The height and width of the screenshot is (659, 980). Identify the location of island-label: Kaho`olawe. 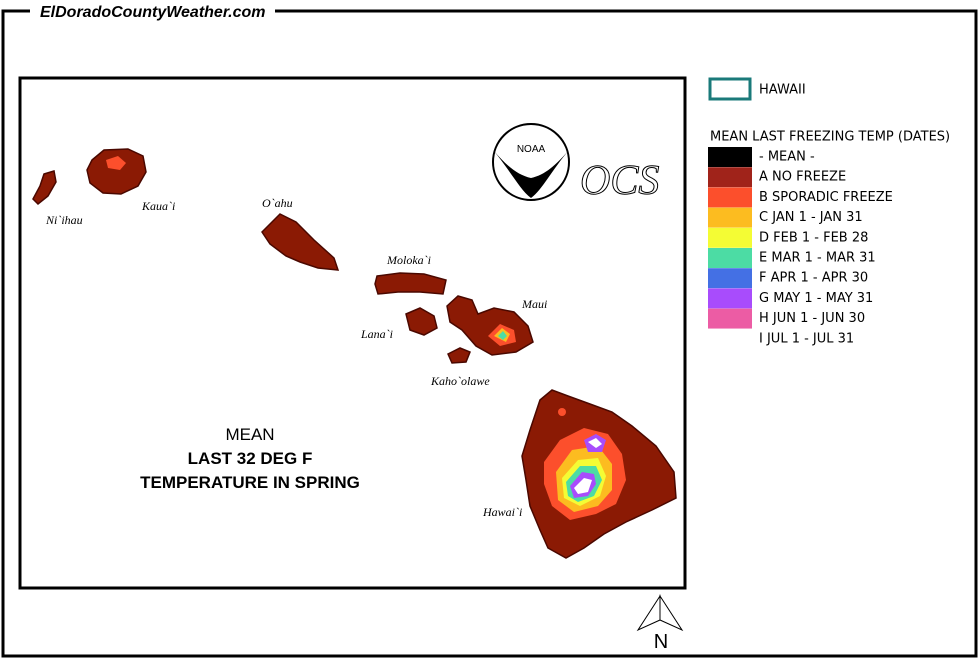
(460, 381).